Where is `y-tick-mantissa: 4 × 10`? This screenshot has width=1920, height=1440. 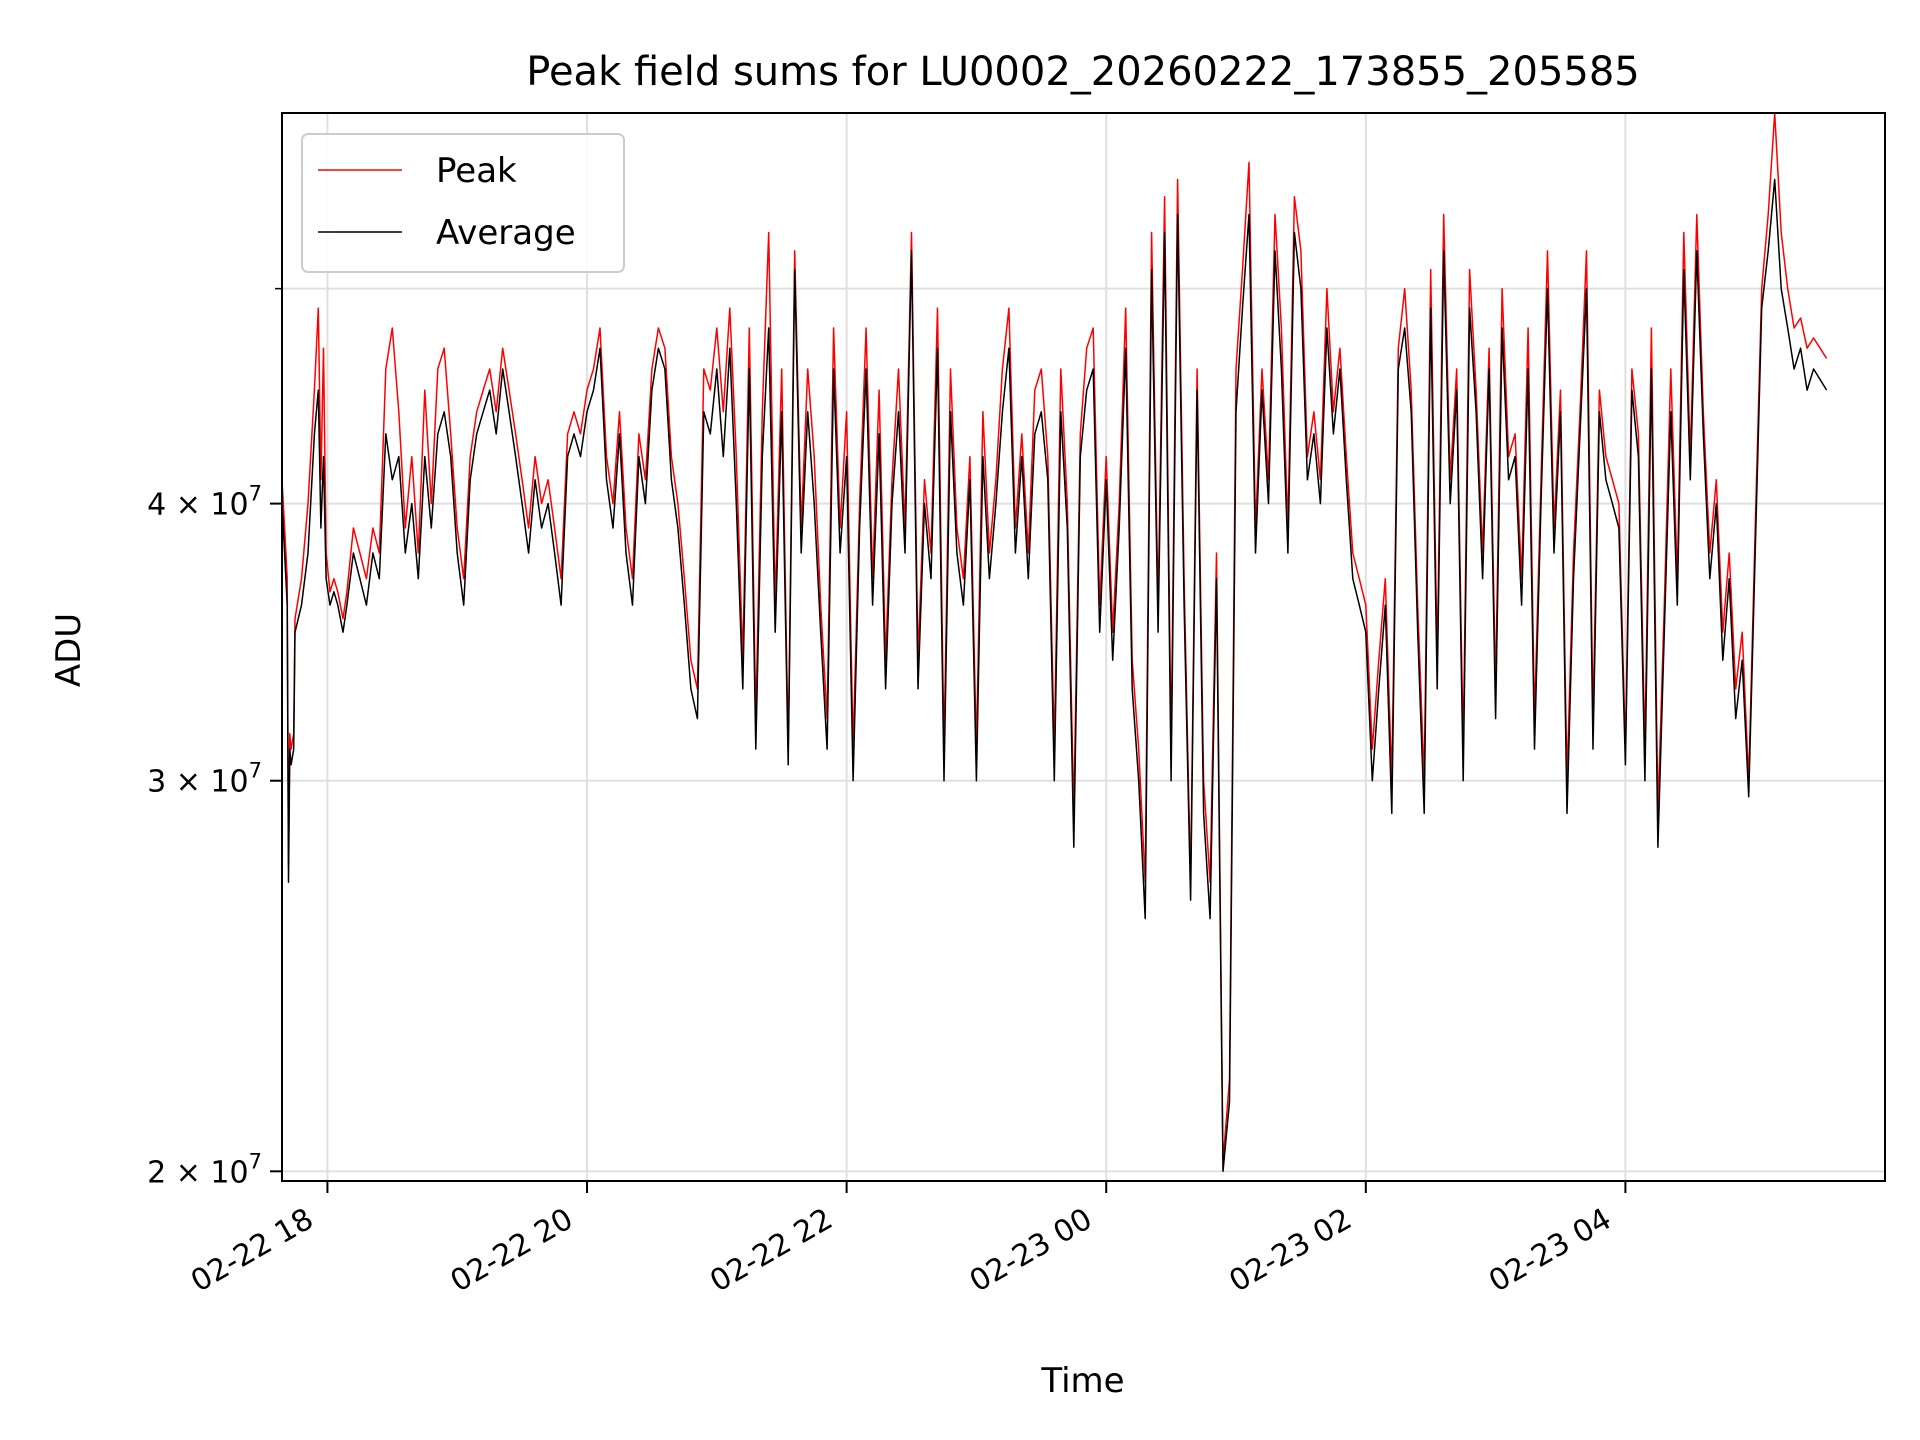
y-tick-mantissa: 4 × 10 is located at coordinates (197, 505).